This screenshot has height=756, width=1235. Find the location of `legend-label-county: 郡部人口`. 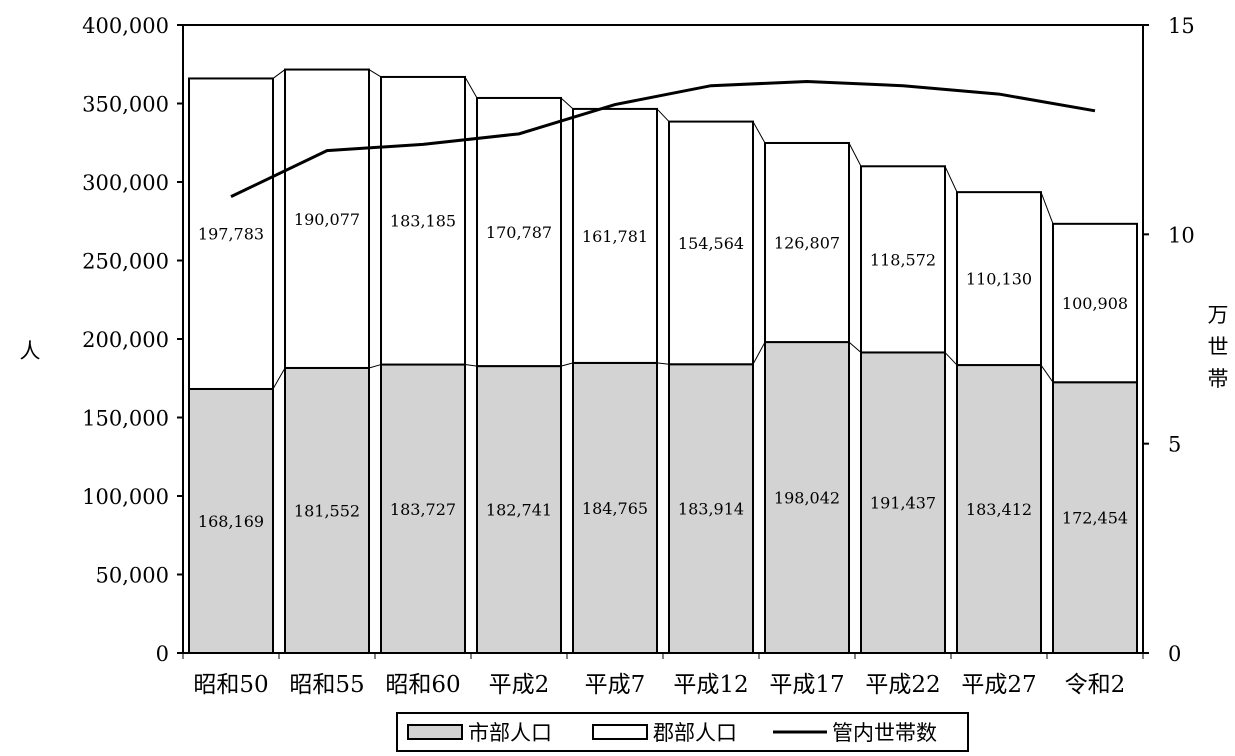

legend-label-county: 郡部人口 is located at coordinates (695, 733).